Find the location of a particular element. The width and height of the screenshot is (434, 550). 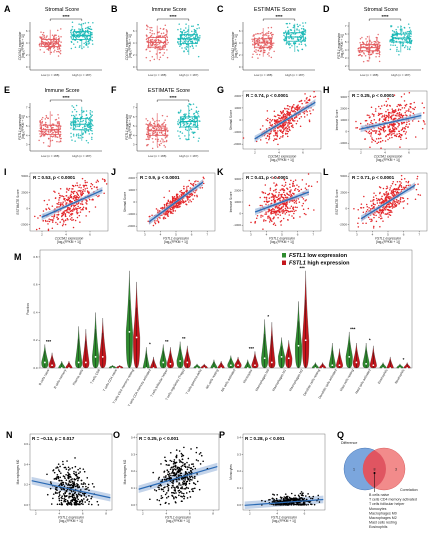

legend-entry: FSTL1 high expression is located at coordinates (319, 264).